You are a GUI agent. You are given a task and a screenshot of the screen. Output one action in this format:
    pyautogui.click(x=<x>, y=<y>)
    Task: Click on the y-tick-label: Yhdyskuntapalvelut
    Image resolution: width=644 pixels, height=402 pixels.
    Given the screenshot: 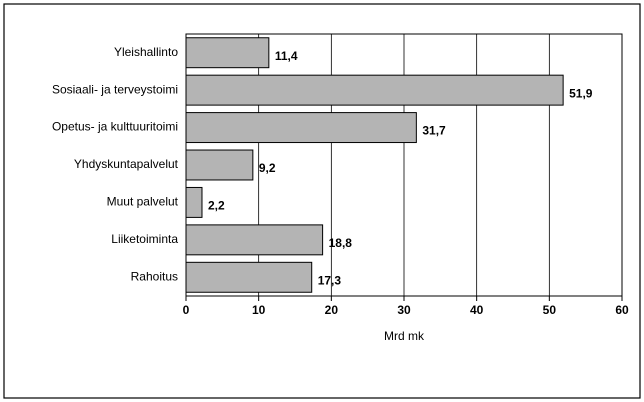 What is the action you would take?
    pyautogui.click(x=126, y=164)
    